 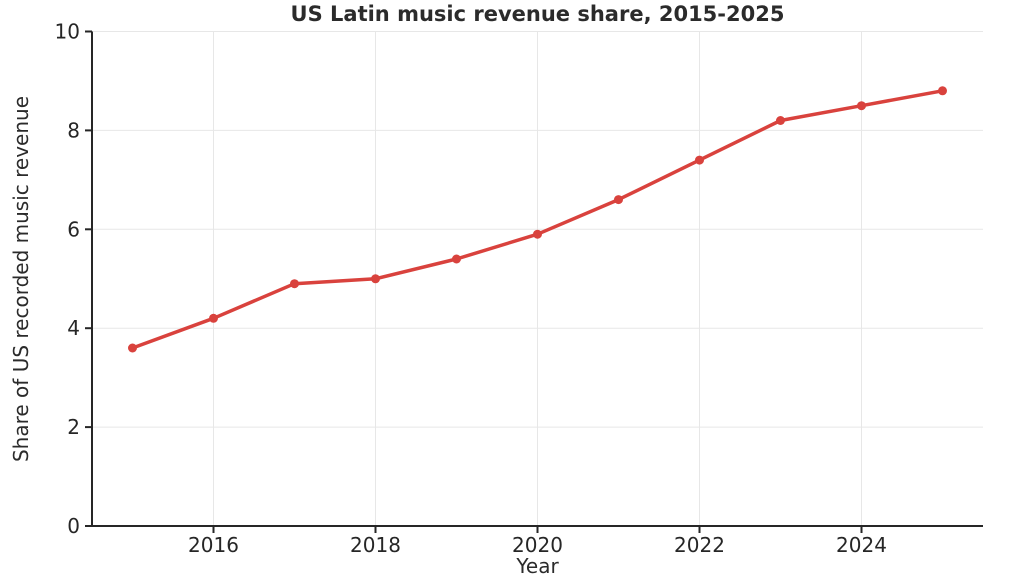 What do you see at coordinates (375, 545) in the screenshot?
I see `x-tick-label: 2018` at bounding box center [375, 545].